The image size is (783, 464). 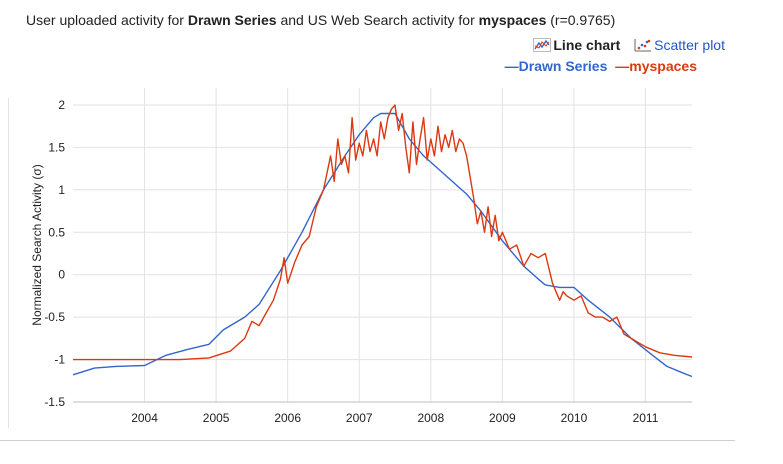 What do you see at coordinates (542, 45) in the screenshot?
I see `line-chart-icon` at bounding box center [542, 45].